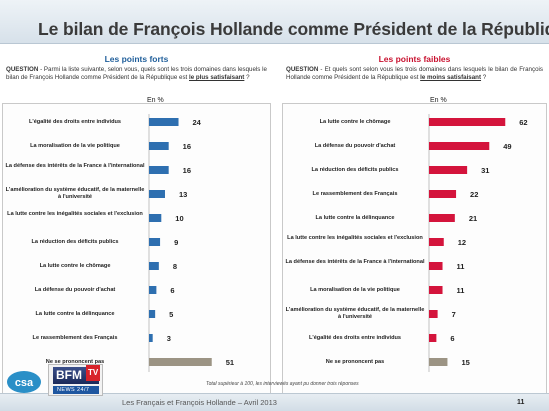  I want to click on panel-heading-faibles: Les points faibles, so click(414, 59).